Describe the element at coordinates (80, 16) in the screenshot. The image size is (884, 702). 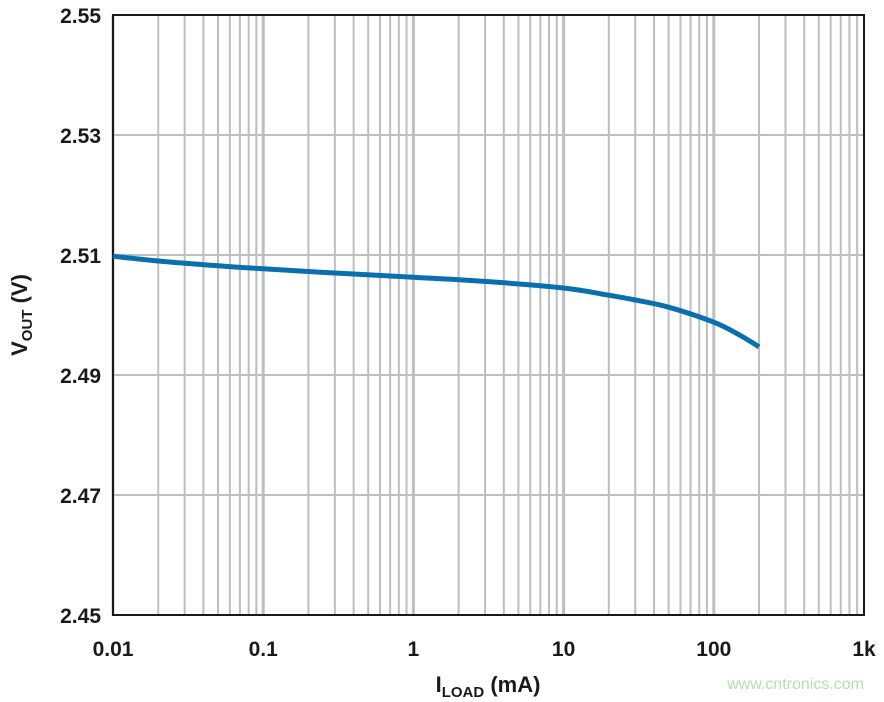
I see `y-tick-label: 2.55` at that location.